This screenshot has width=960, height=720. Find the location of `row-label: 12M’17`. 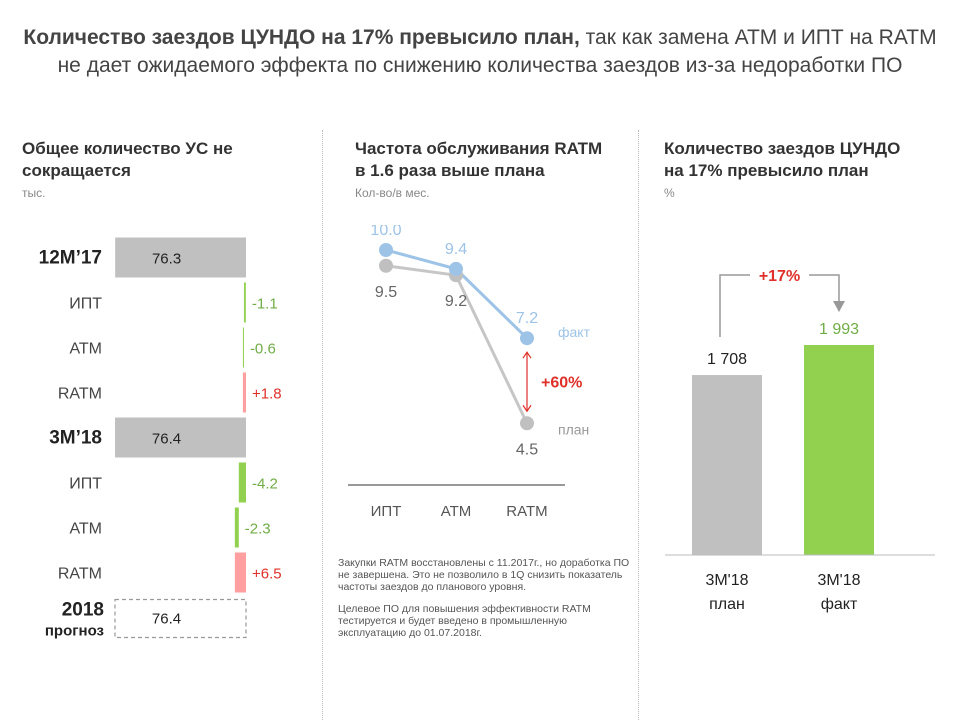

row-label: 12M’17 is located at coordinates (70, 258).